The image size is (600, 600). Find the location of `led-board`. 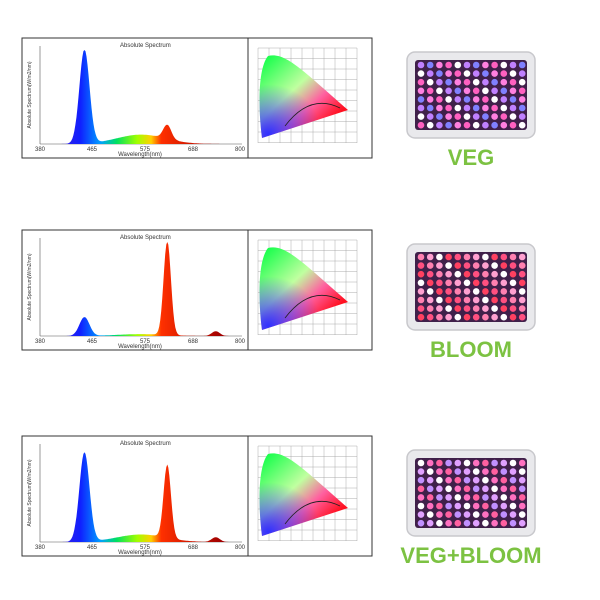

led-board is located at coordinates (471, 287).